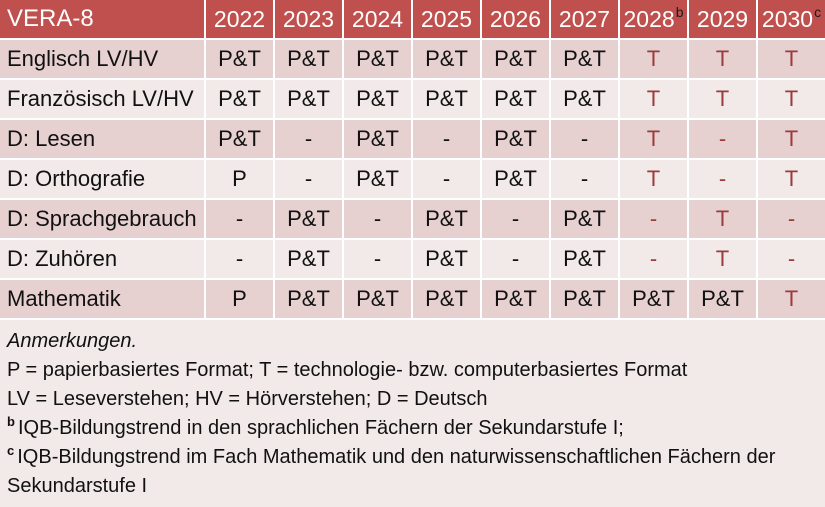 The width and height of the screenshot is (825, 507). I want to click on table-cell-2028: P&T, so click(653, 299).